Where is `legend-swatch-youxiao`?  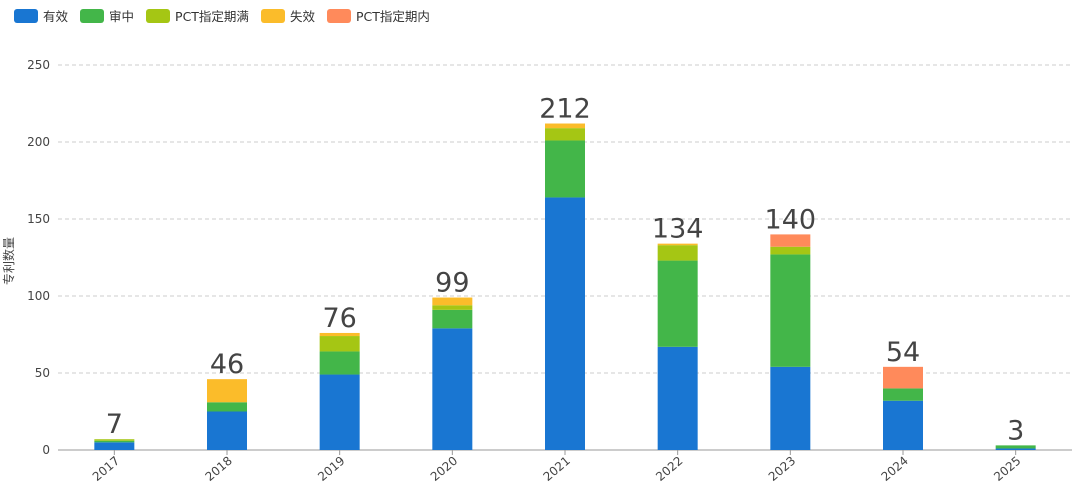
legend-swatch-youxiao is located at coordinates (26, 15).